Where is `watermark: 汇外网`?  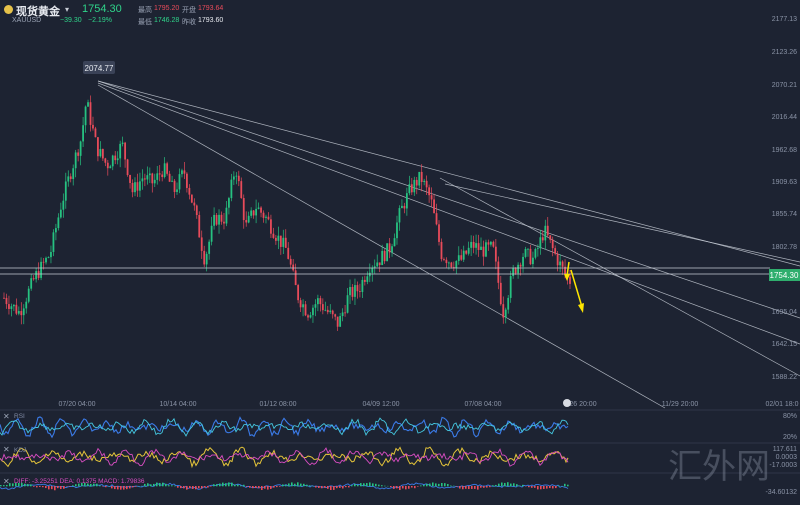
watermark: 汇外网 is located at coordinates (719, 467).